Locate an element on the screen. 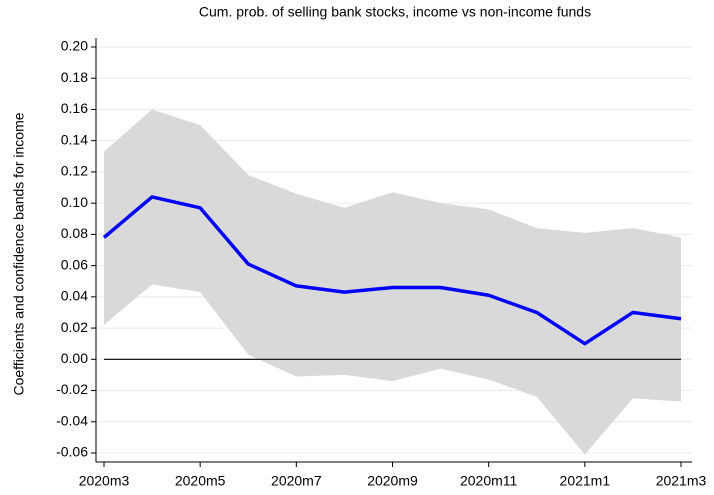 Image resolution: width=714 pixels, height=495 pixels. y-tick-label: 0.02 is located at coordinates (74, 327).